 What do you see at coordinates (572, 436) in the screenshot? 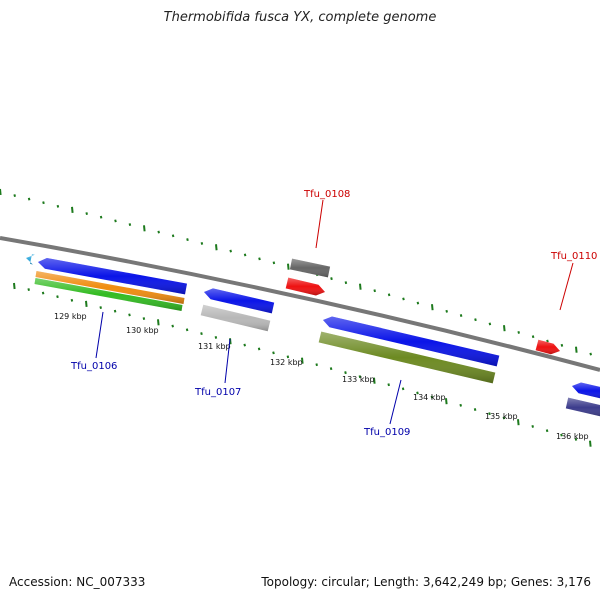
I see `scale-label-136: 136 kbp` at bounding box center [572, 436].